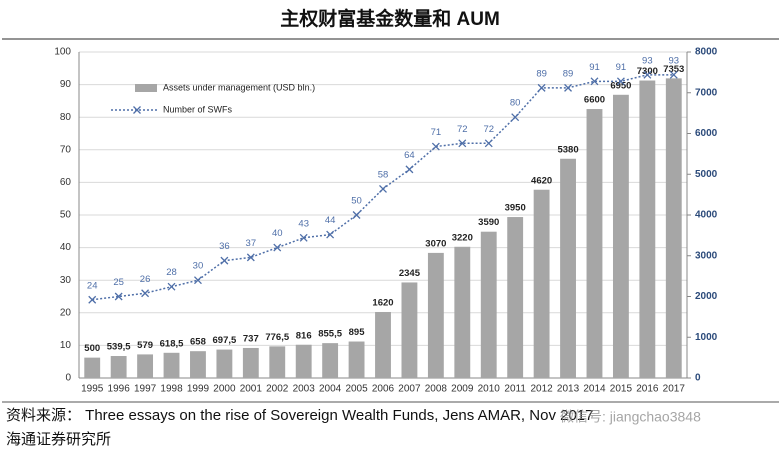 The width and height of the screenshot is (781, 456). Describe the element at coordinates (356, 389) in the screenshot. I see `x-tick-label: 2005` at that location.